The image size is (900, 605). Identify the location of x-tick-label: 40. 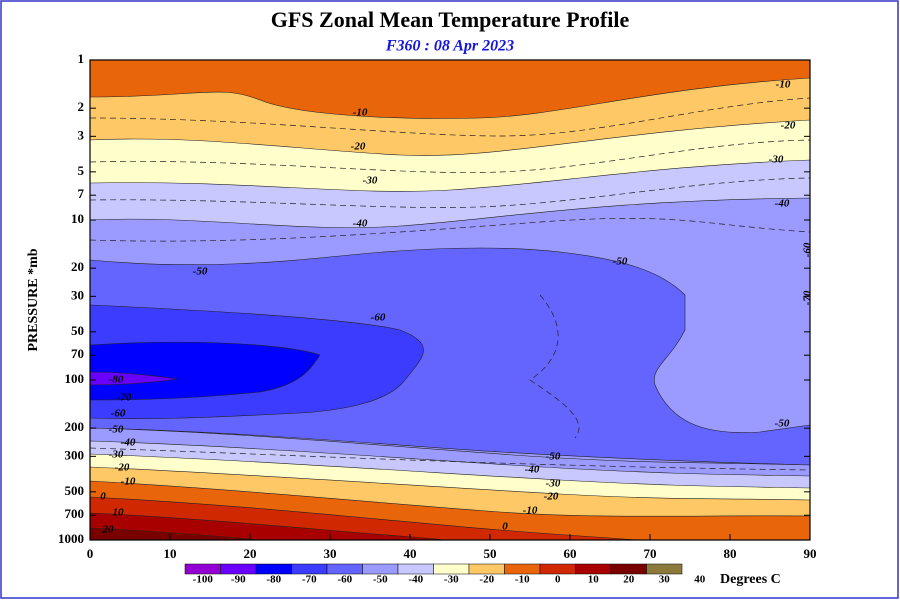
(410, 553).